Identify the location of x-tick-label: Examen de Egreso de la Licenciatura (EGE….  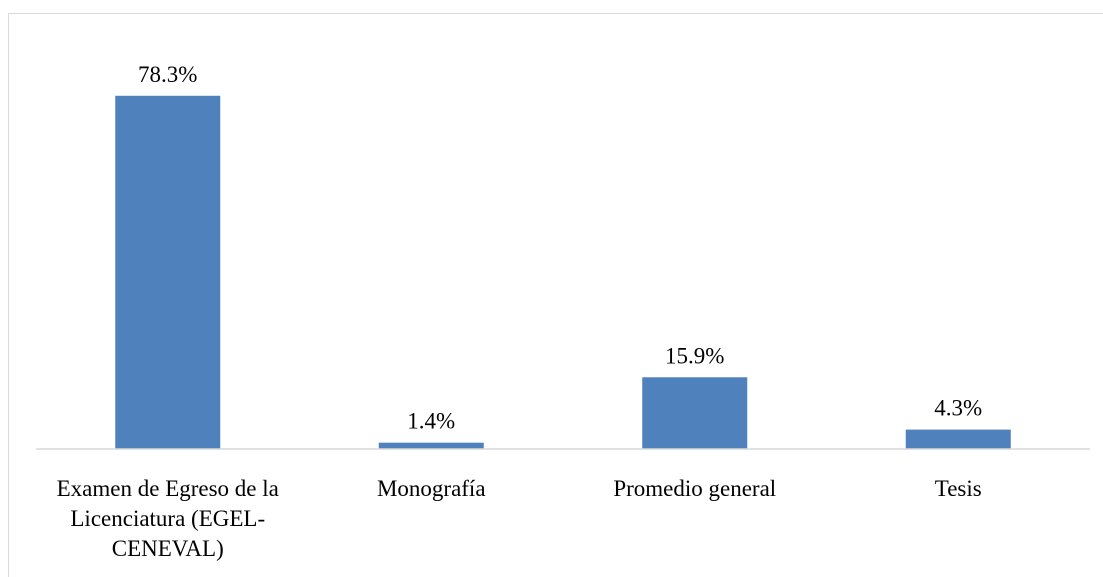
(167, 518).